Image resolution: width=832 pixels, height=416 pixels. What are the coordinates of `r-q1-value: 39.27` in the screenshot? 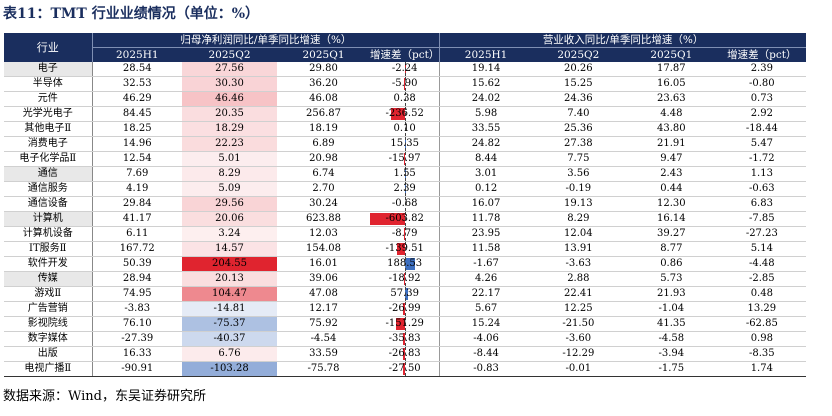 It's located at (671, 234).